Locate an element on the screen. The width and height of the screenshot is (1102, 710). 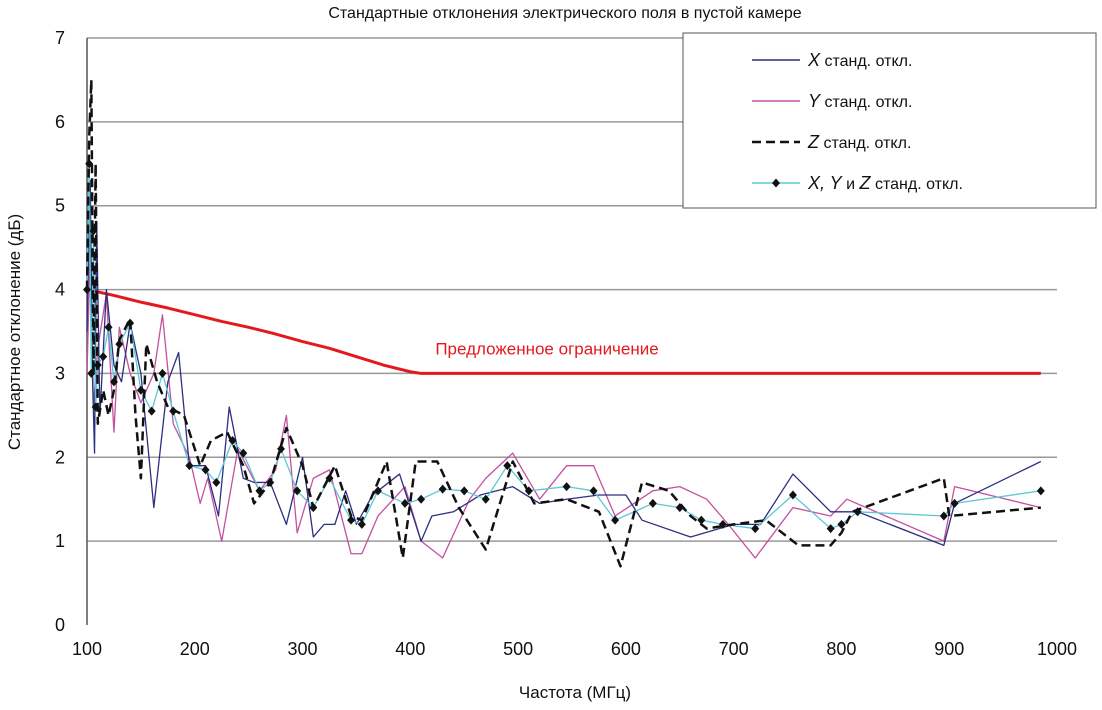
x-tick-label: 100 is located at coordinates (87, 649).